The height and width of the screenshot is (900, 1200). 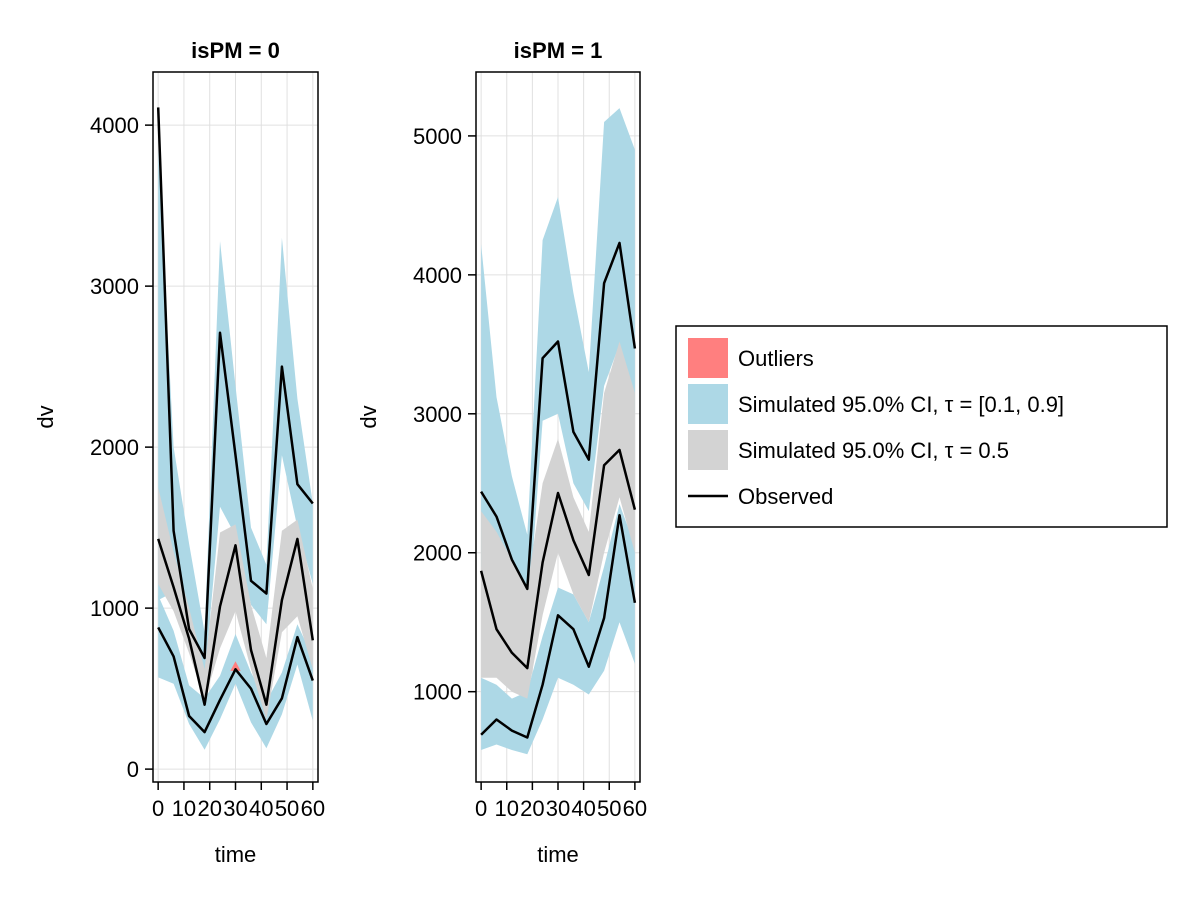 What do you see at coordinates (708, 358) in the screenshot?
I see `legend-swatch-outliers` at bounding box center [708, 358].